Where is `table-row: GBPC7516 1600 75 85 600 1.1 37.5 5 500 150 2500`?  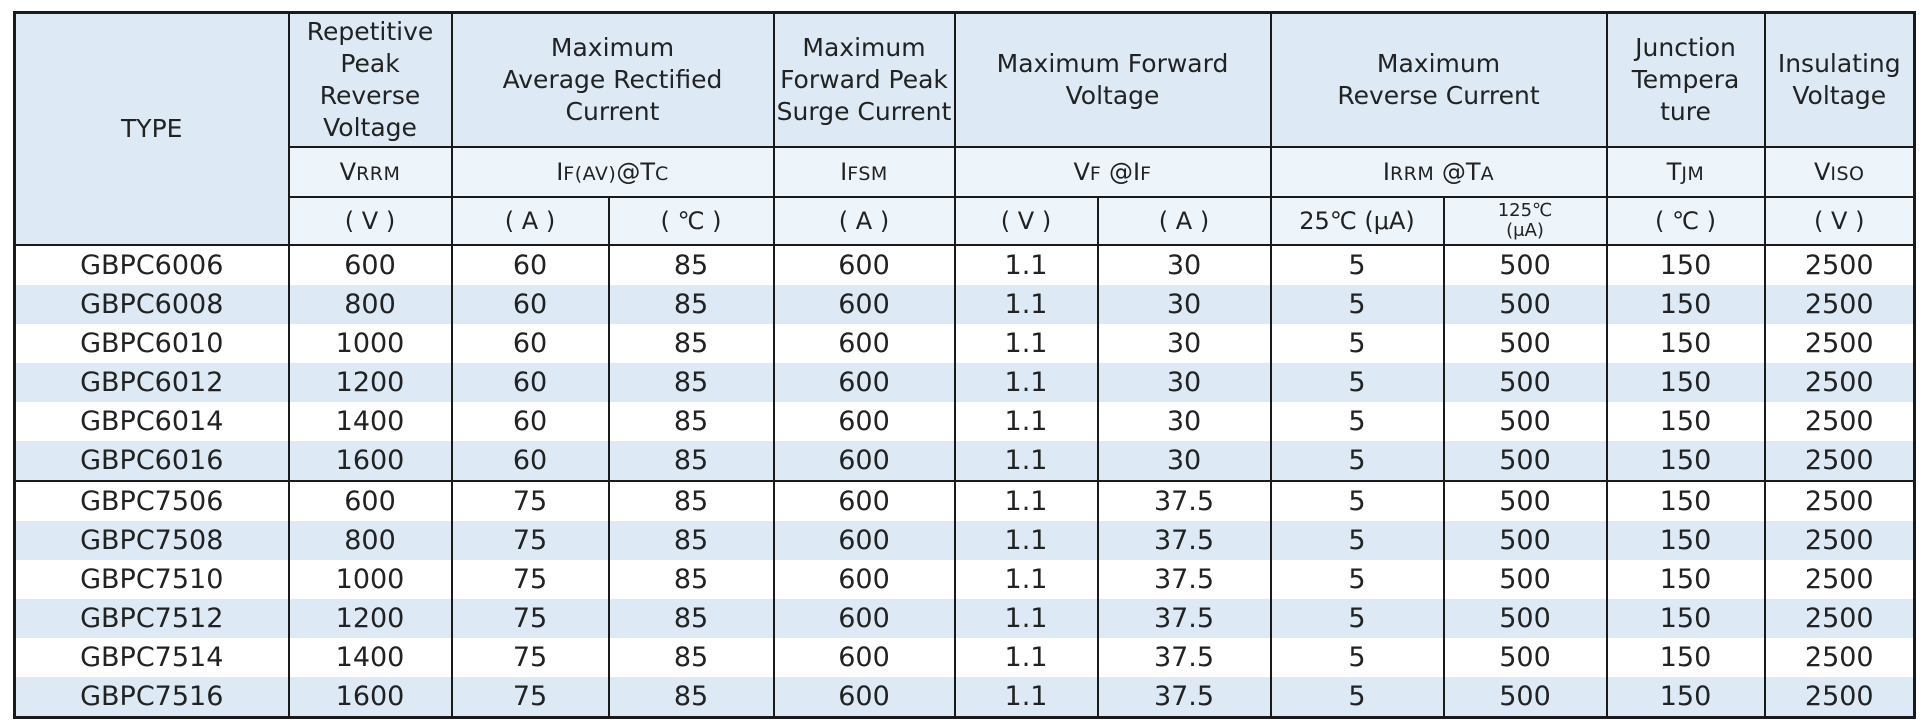 table-row: GBPC7516 1600 75 85 600 1.1 37.5 5 500 150 2500 is located at coordinates (964, 697).